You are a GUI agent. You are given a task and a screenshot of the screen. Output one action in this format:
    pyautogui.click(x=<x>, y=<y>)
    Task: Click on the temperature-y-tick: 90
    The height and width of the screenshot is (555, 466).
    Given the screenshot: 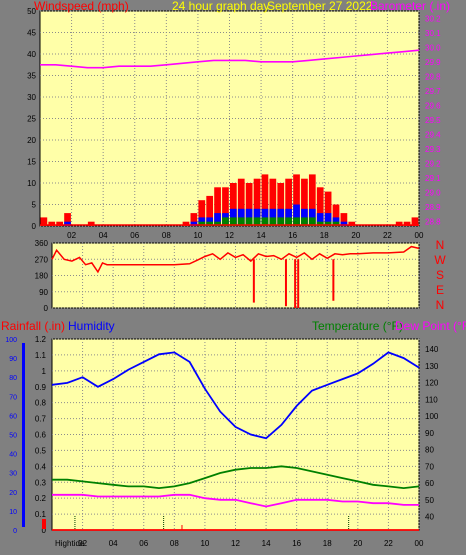 What is the action you would take?
    pyautogui.click(x=429, y=433)
    